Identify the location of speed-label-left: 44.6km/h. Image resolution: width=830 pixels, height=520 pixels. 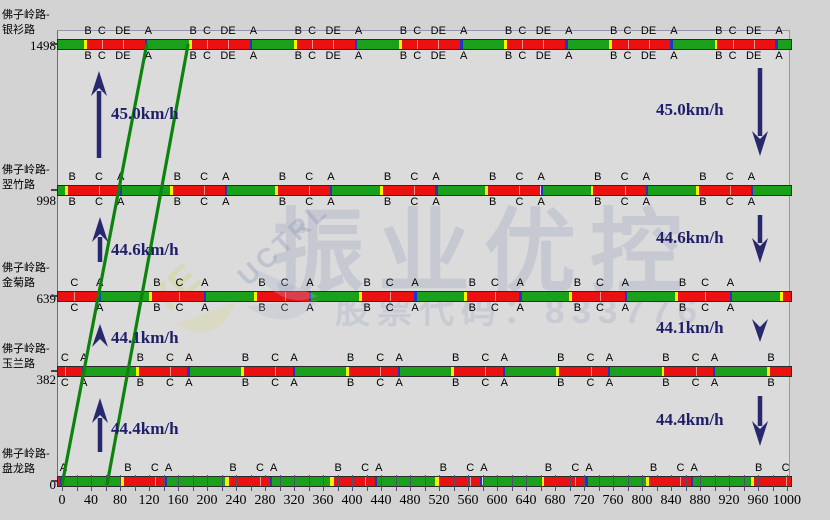
(145, 249).